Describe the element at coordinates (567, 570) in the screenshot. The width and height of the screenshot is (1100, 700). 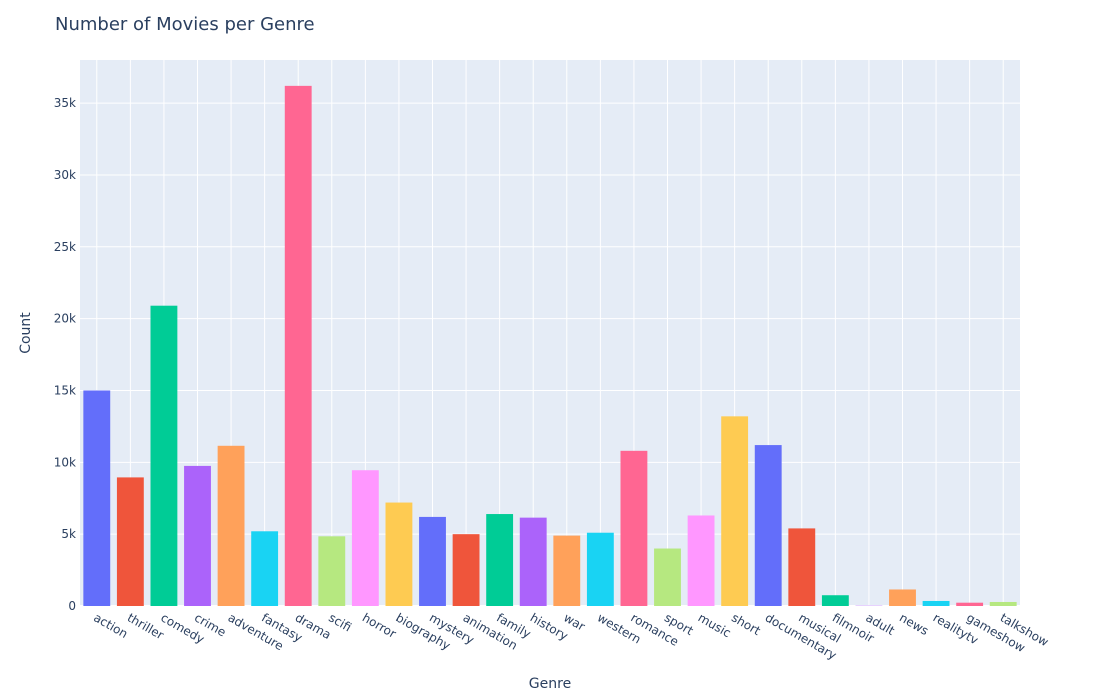
I see `bar-war` at that location.